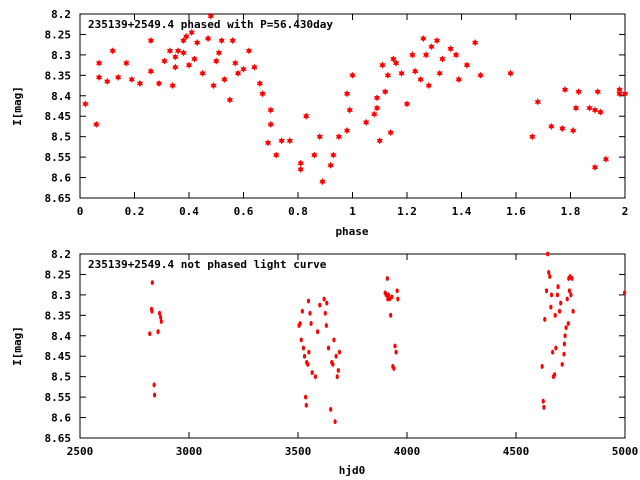  What do you see at coordinates (58, 198) in the screenshot?
I see `y-tick-label: 8.65` at bounding box center [58, 198].